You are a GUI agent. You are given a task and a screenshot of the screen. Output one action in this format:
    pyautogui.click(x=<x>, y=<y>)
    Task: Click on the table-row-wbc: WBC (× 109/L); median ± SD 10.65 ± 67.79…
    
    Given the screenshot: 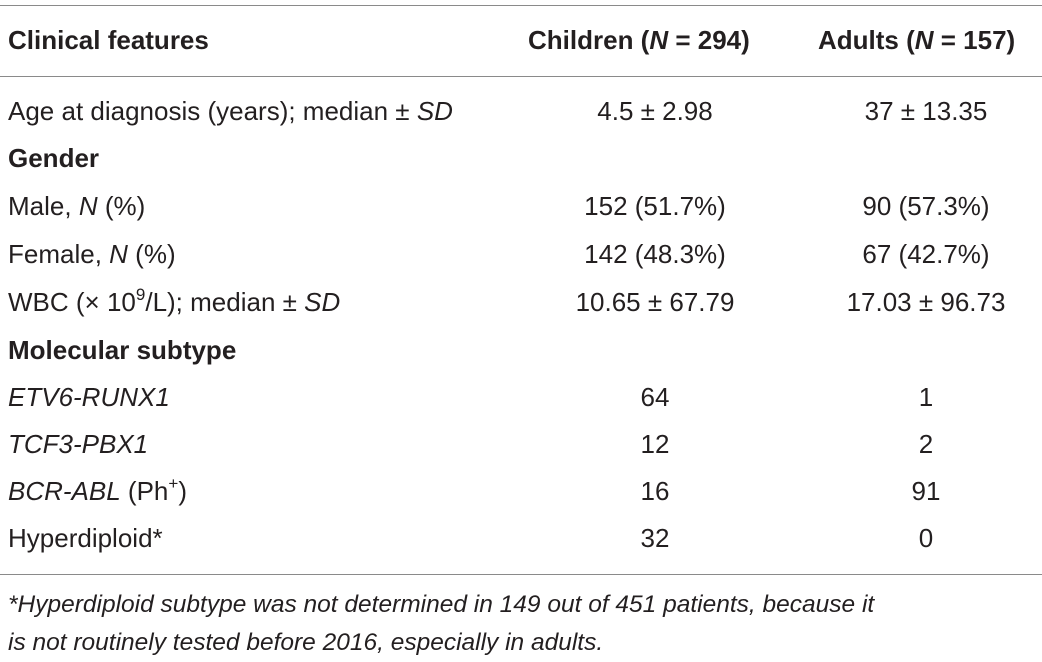 What is the action you would take?
    pyautogui.click(x=521, y=302)
    